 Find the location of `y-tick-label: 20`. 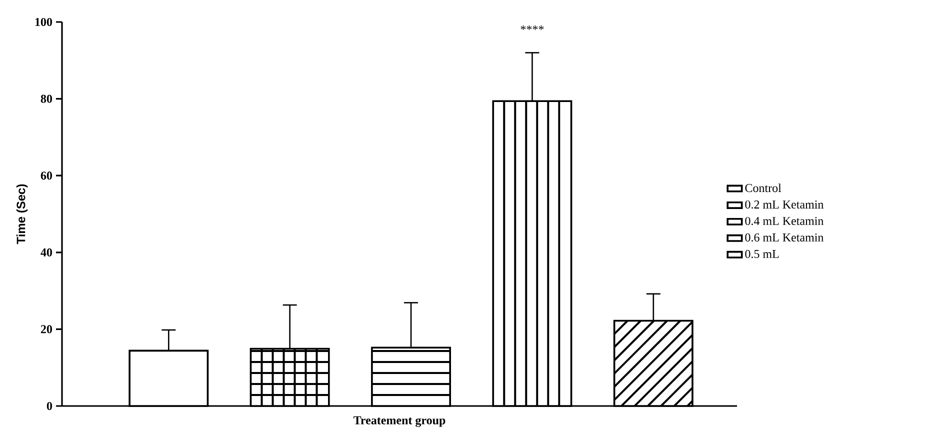

y-tick-label: 20 is located at coordinates (46, 329).